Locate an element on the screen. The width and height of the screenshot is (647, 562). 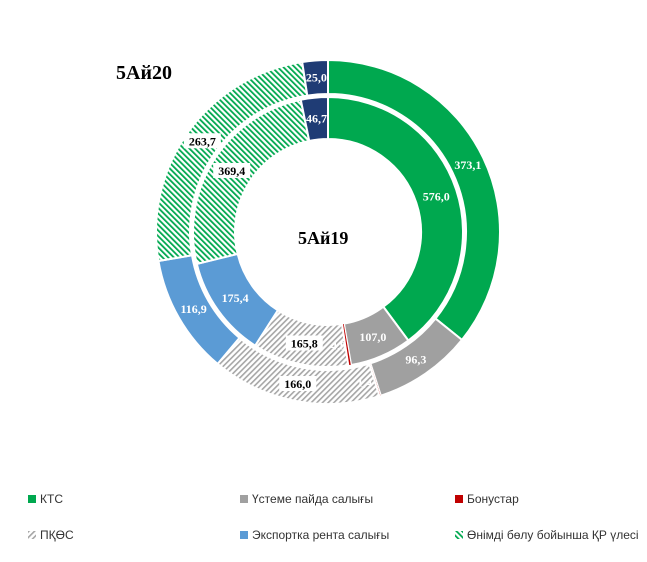
outer-data-label-other: 25,0 is located at coordinates (316, 77).